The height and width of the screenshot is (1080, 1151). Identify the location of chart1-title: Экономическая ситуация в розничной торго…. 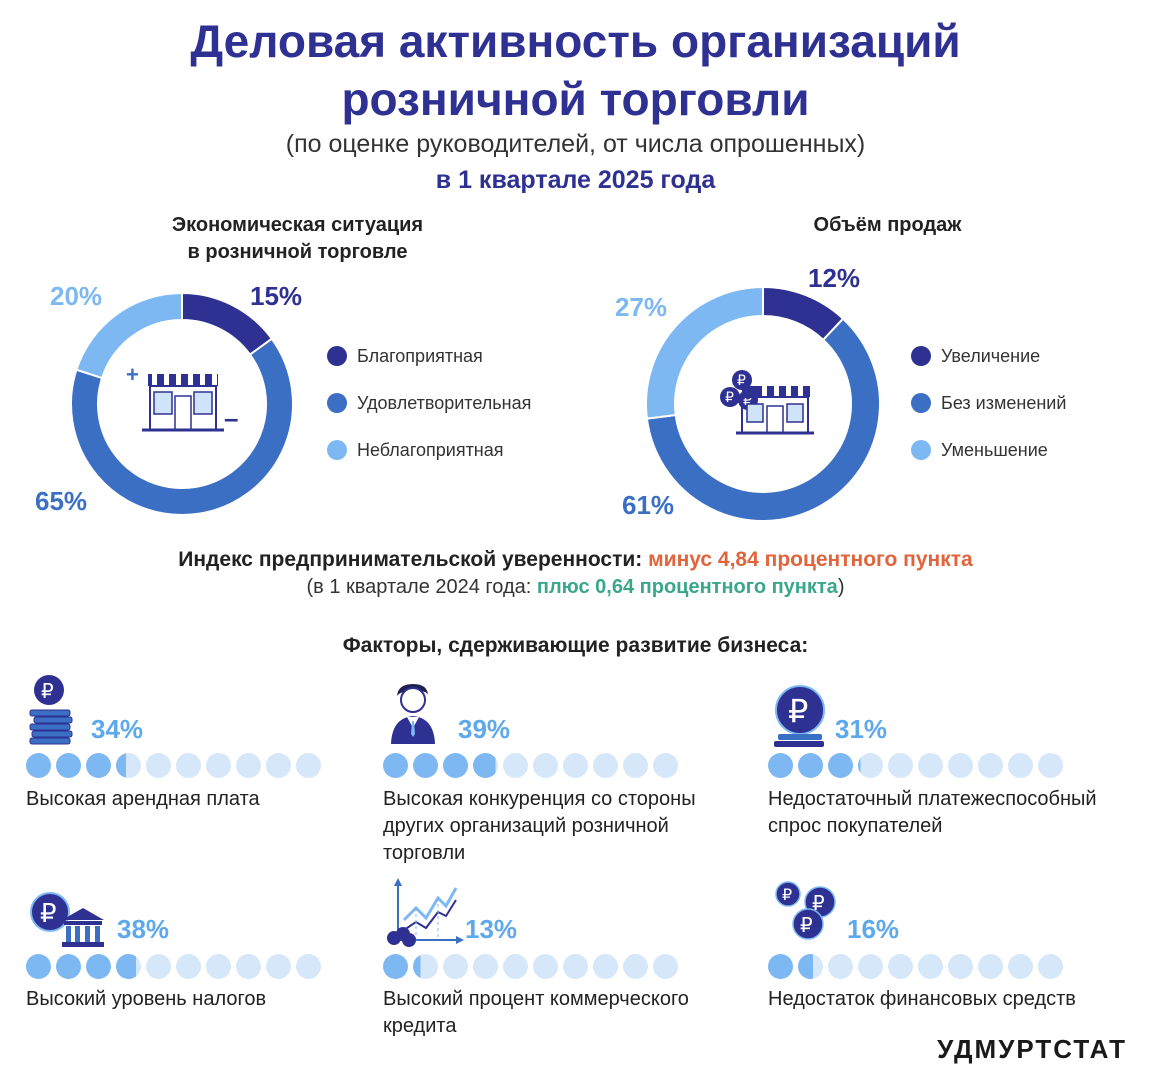
(297, 239).